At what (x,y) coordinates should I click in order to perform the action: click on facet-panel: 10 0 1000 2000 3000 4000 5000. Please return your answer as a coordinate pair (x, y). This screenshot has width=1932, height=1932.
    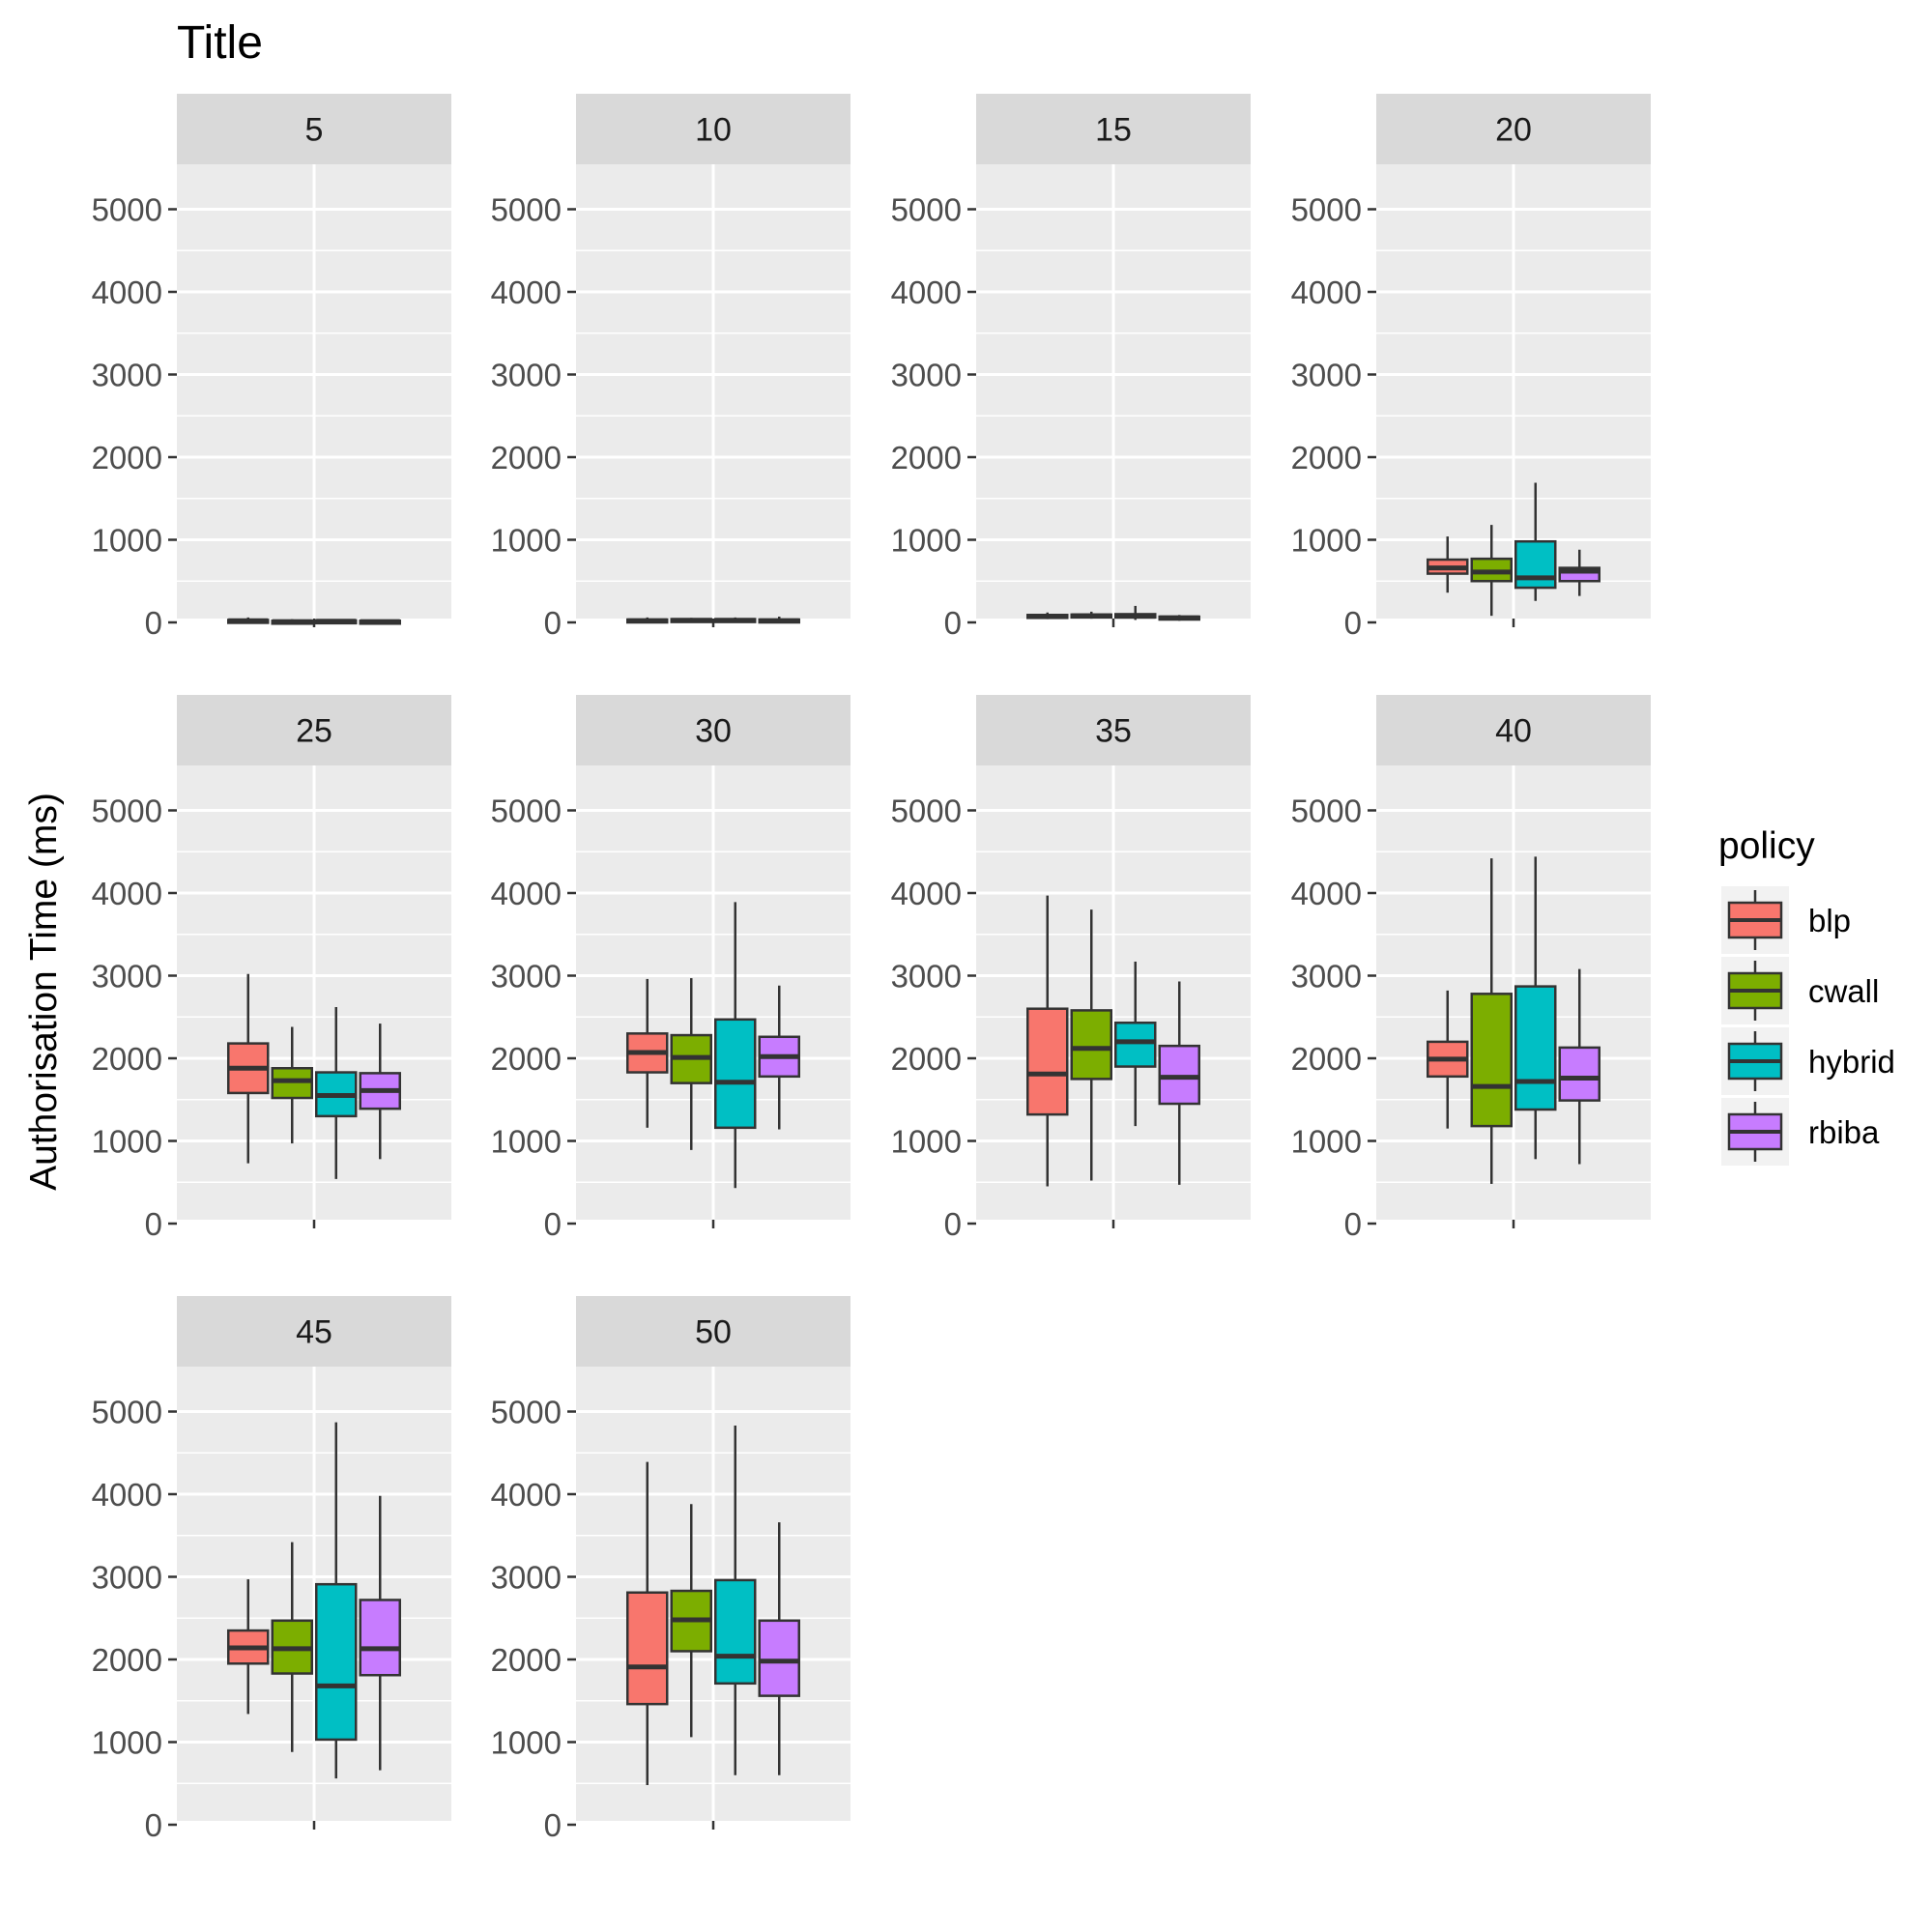
    Looking at the image, I should click on (671, 367).